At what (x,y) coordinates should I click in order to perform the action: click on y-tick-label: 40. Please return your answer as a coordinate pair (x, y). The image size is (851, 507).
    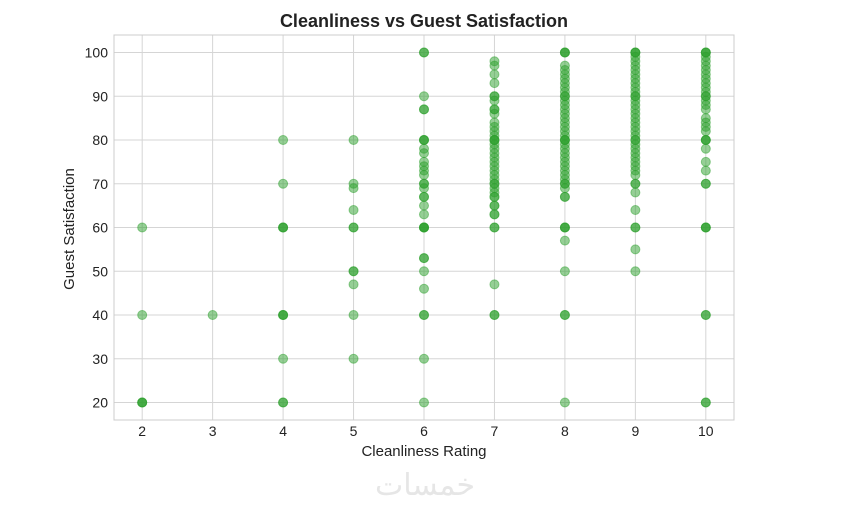
    Looking at the image, I should click on (100, 315).